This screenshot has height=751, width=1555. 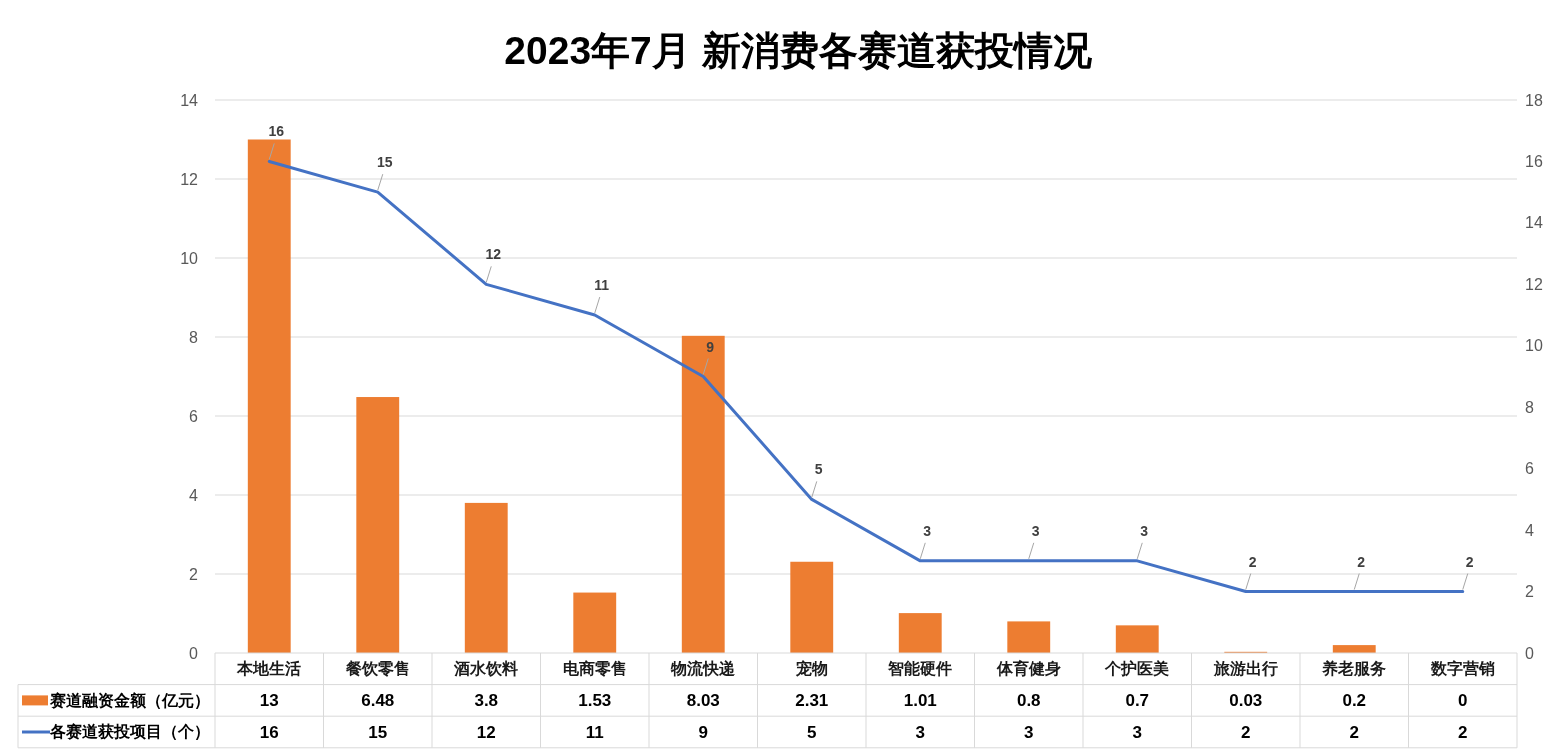 I want to click on x-tick-label: 个护医美, so click(x=1137, y=668).